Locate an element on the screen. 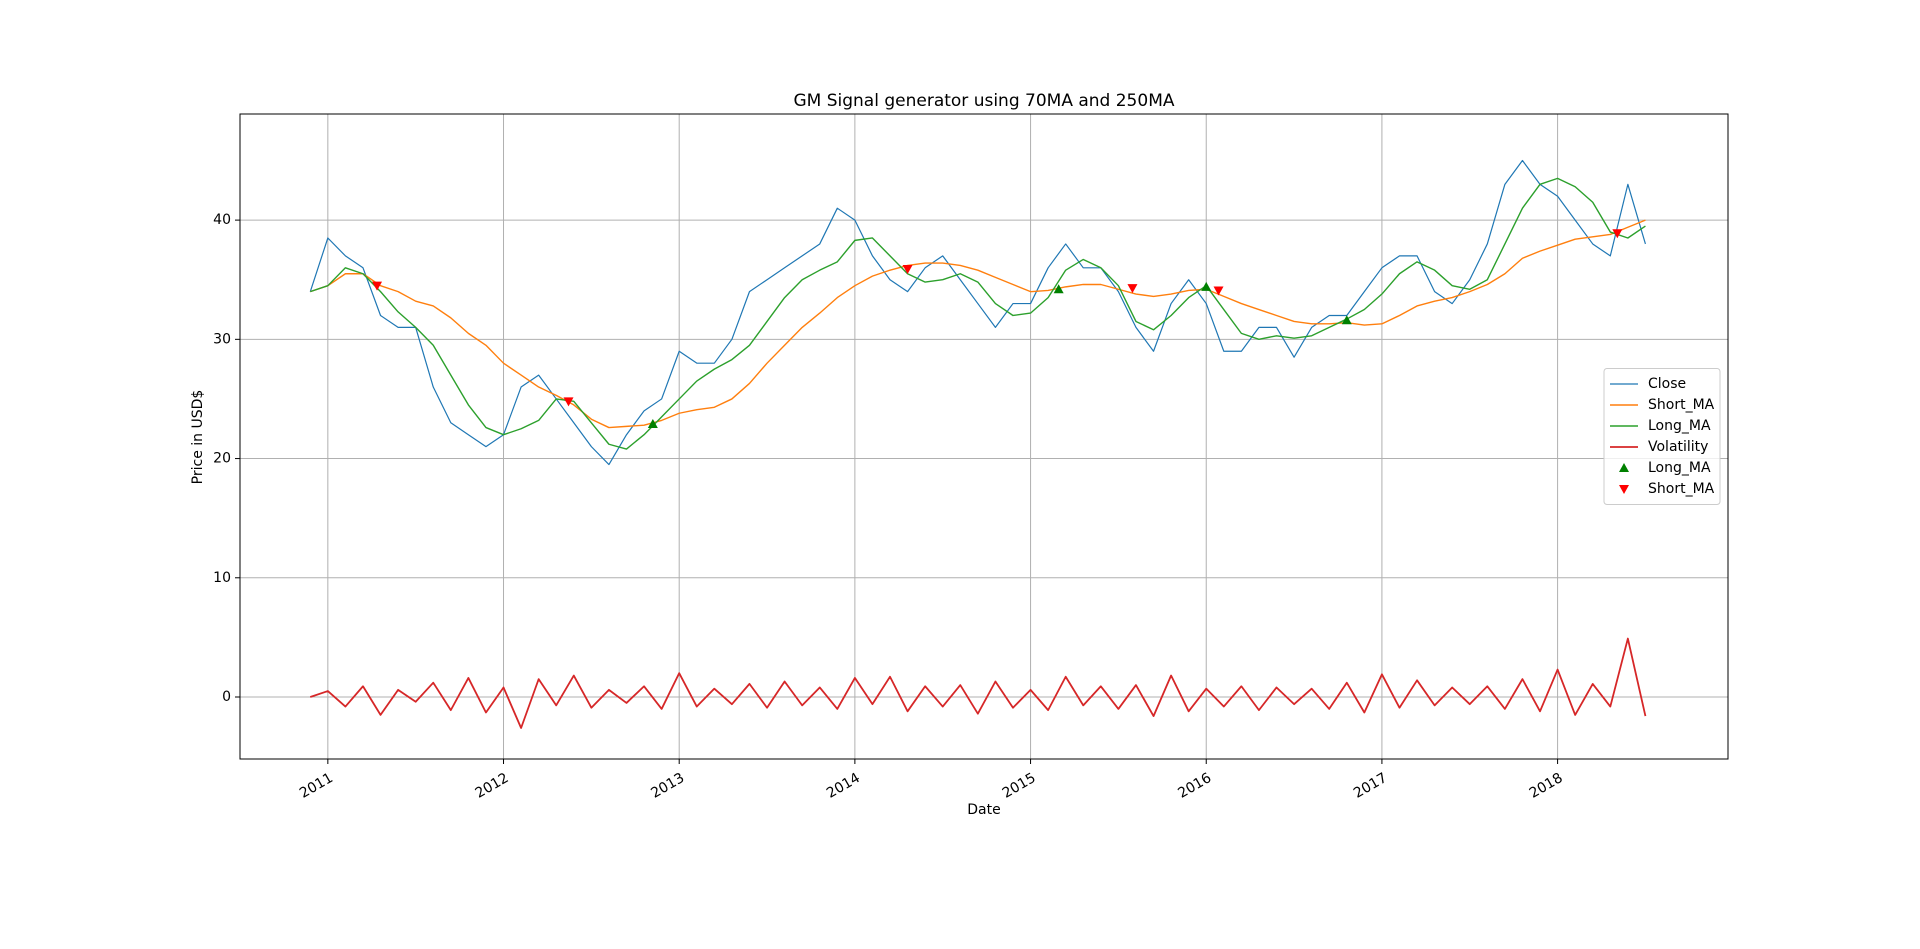  x-tick-label: 2016 is located at coordinates (1194, 786).